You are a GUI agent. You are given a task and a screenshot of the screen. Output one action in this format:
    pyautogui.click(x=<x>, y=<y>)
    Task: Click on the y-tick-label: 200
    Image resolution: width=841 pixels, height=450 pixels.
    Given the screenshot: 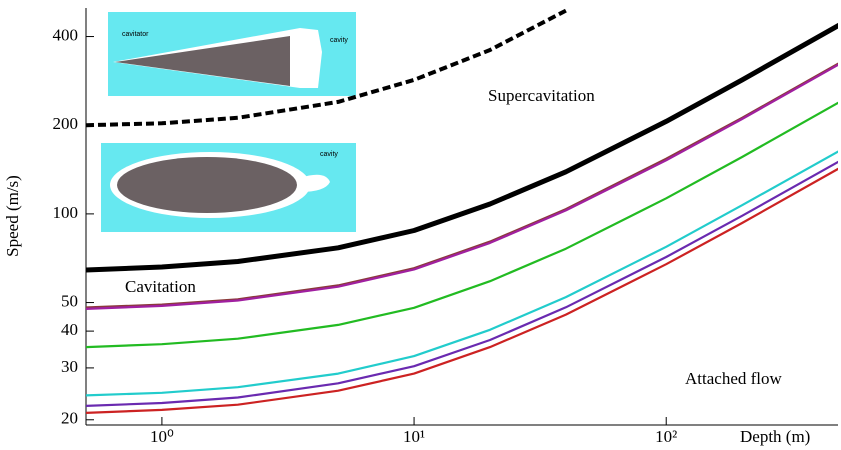 What is the action you would take?
    pyautogui.click(x=66, y=123)
    